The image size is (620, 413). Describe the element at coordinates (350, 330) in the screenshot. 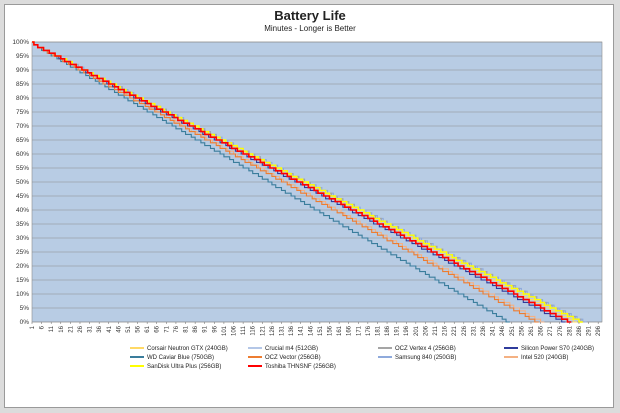

I see `x-tick-label: 166` at that location.